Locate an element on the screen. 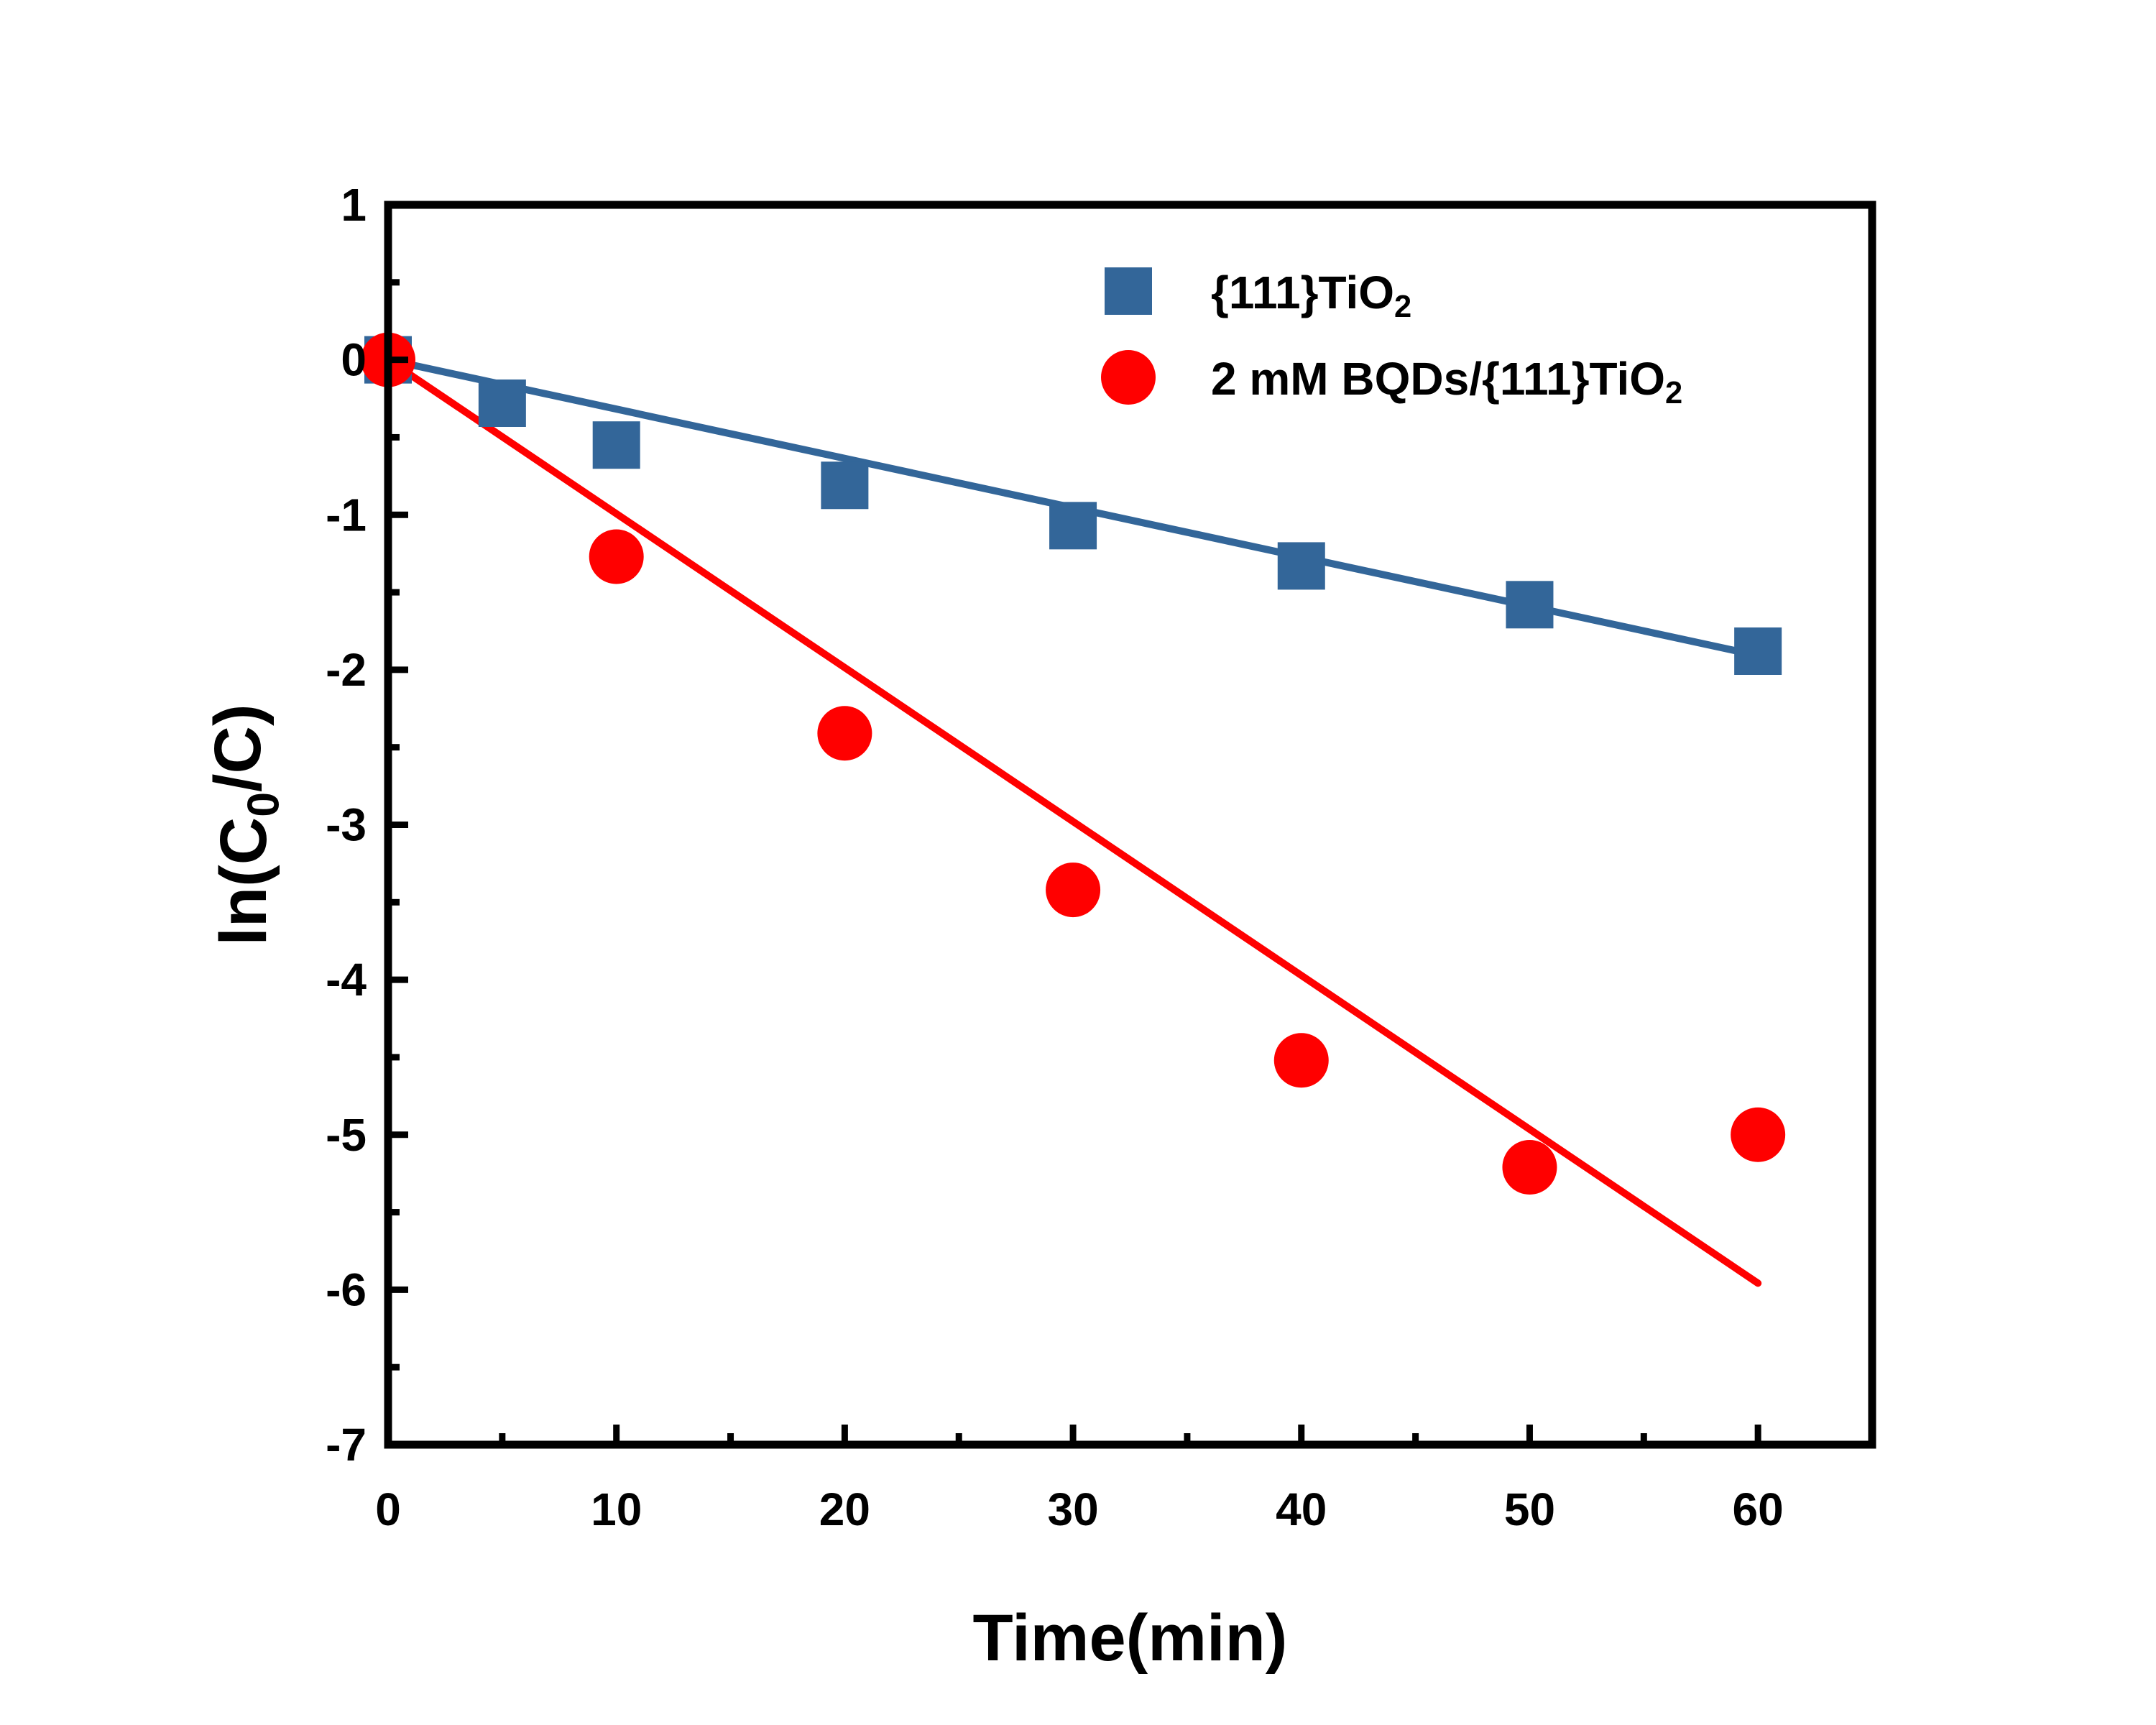 The width and height of the screenshot is (2156, 1725). y-axis-title-tail: /C) is located at coordinates (238, 748).